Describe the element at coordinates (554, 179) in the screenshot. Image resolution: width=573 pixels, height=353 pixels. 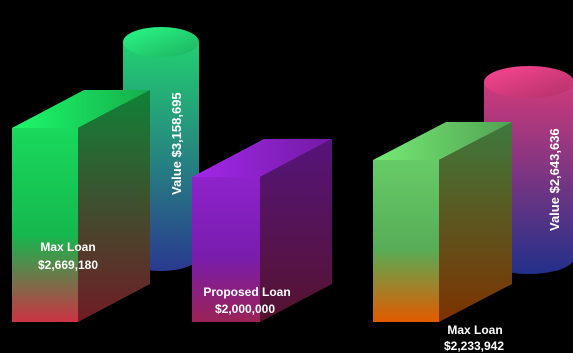
I see `value-label-group3: Value $2,643,636` at that location.